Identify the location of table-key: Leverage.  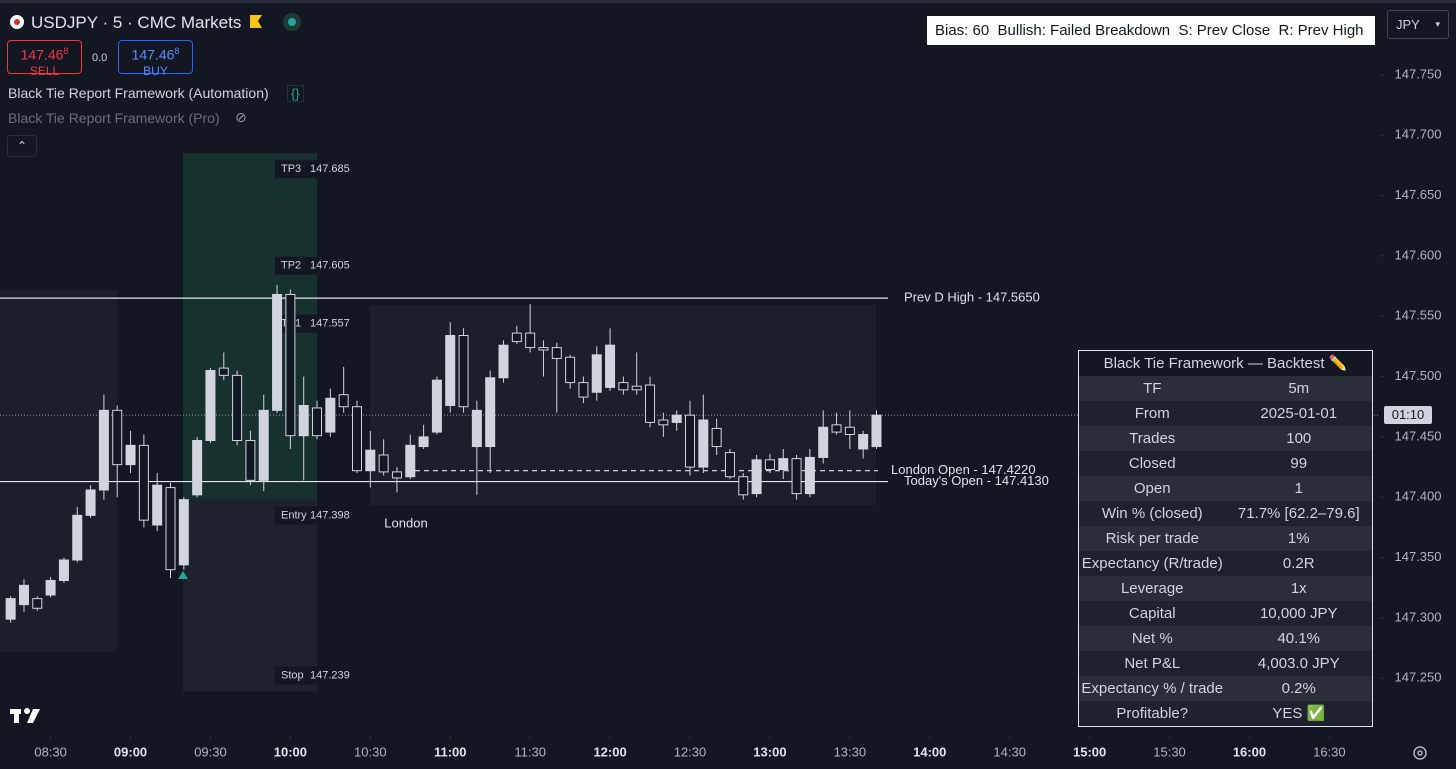
(1152, 588).